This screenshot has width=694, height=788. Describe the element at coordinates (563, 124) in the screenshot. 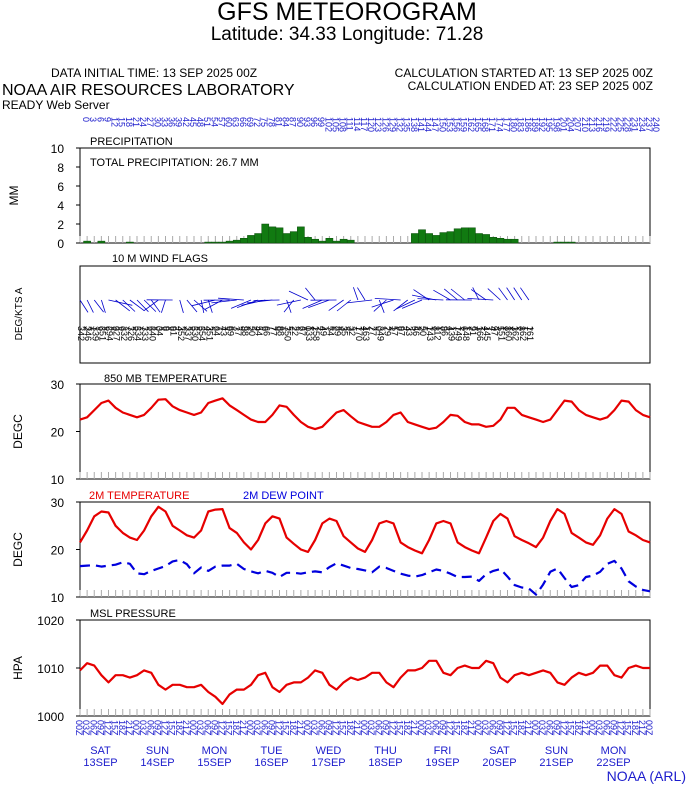

I see `forecast-hour-label: 201` at that location.